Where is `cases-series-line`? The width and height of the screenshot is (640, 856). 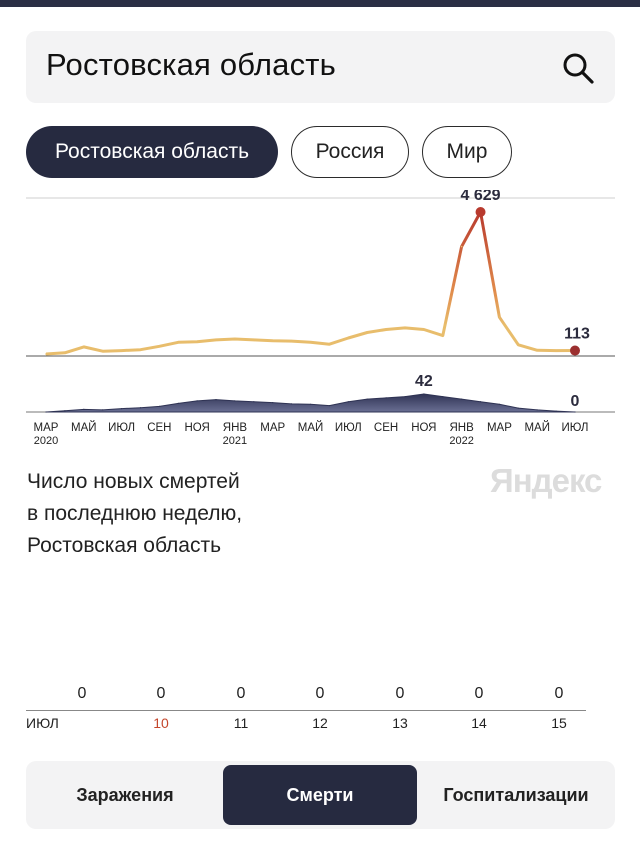 cases-series-line is located at coordinates (310, 283).